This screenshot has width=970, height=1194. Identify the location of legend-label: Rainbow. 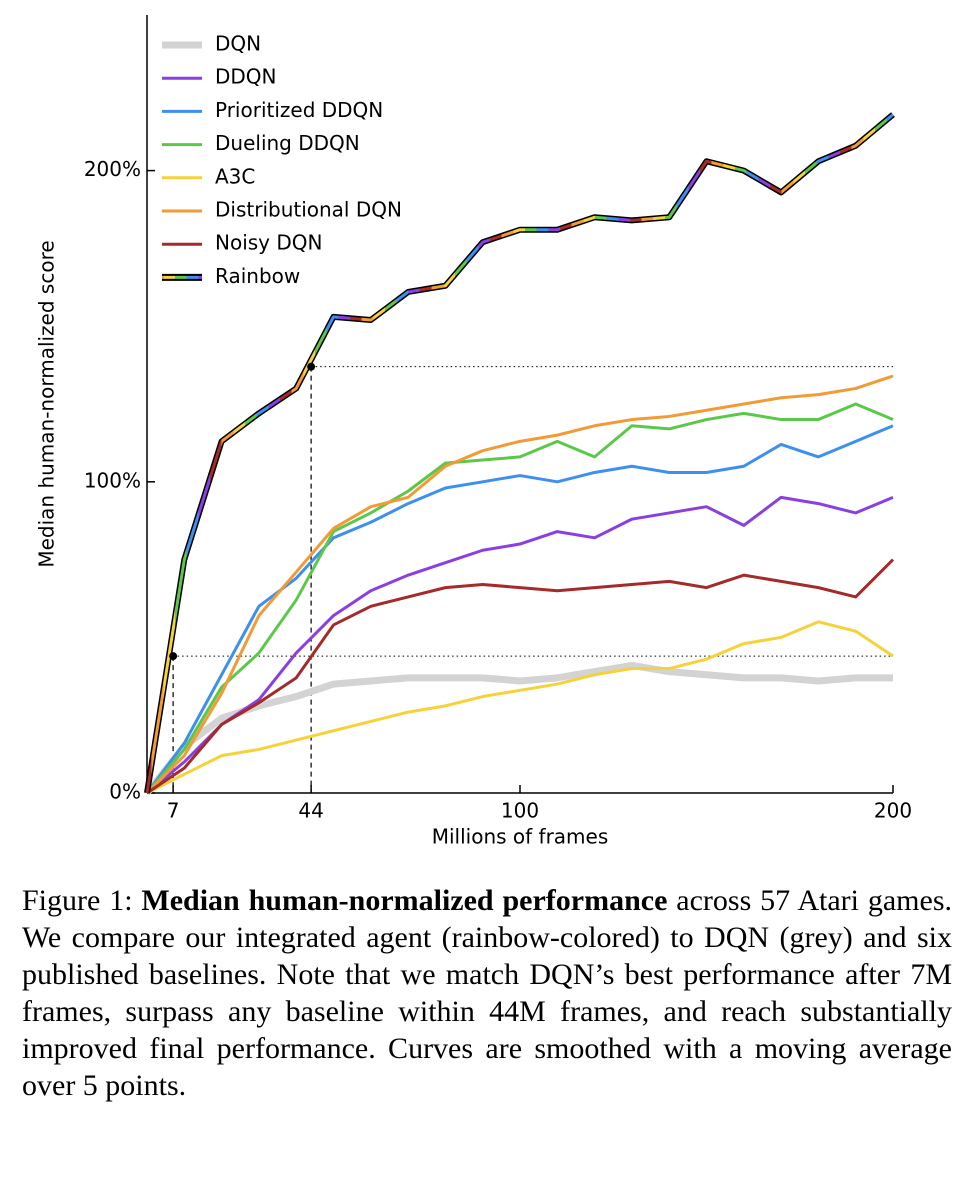
(257, 276).